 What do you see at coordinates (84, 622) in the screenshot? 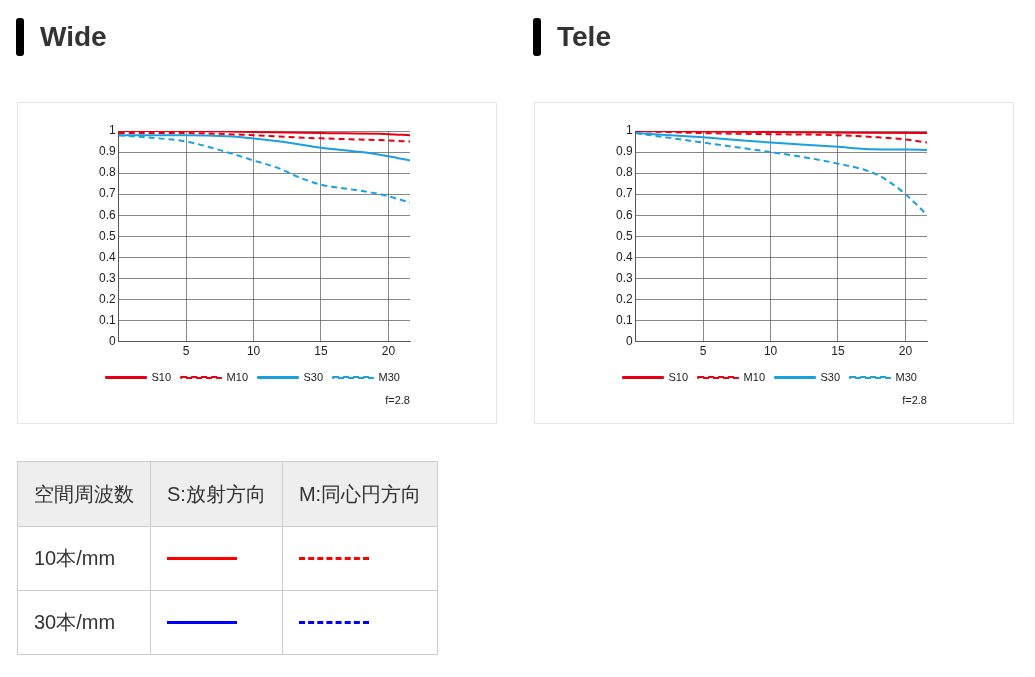
I see `text: 30本/mm` at bounding box center [84, 622].